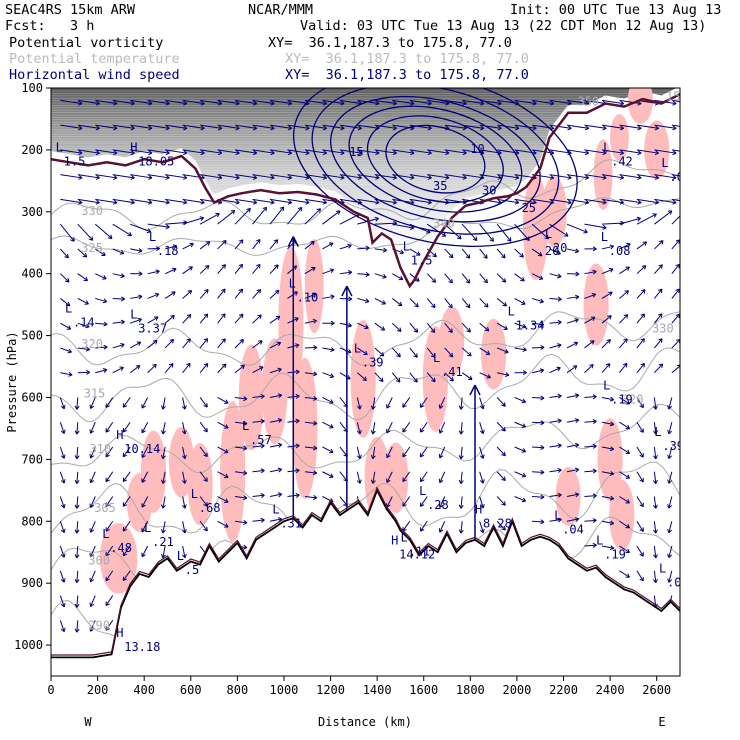 The image size is (740, 740). What do you see at coordinates (394, 540) in the screenshot?
I see `extrema-marker: H` at bounding box center [394, 540].